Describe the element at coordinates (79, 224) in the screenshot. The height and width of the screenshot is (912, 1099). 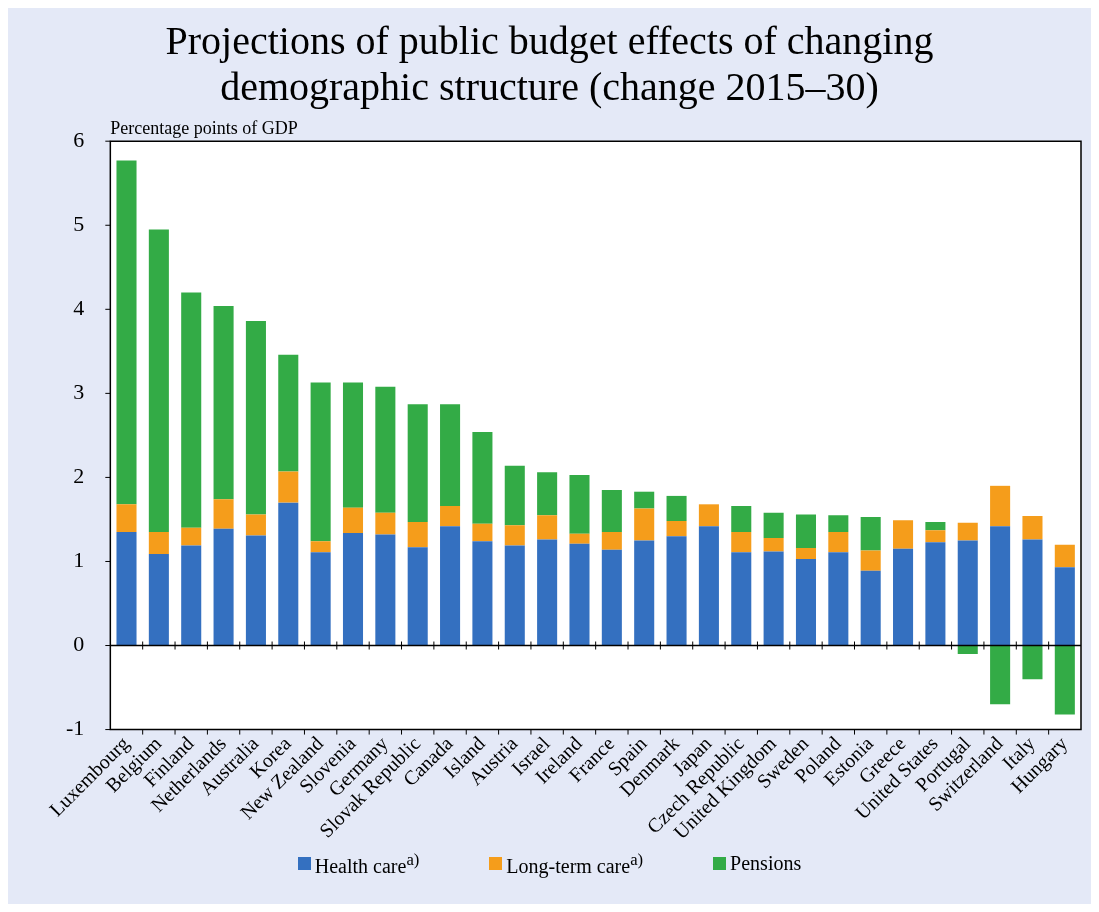
I see `y-tick-label: 5` at that location.